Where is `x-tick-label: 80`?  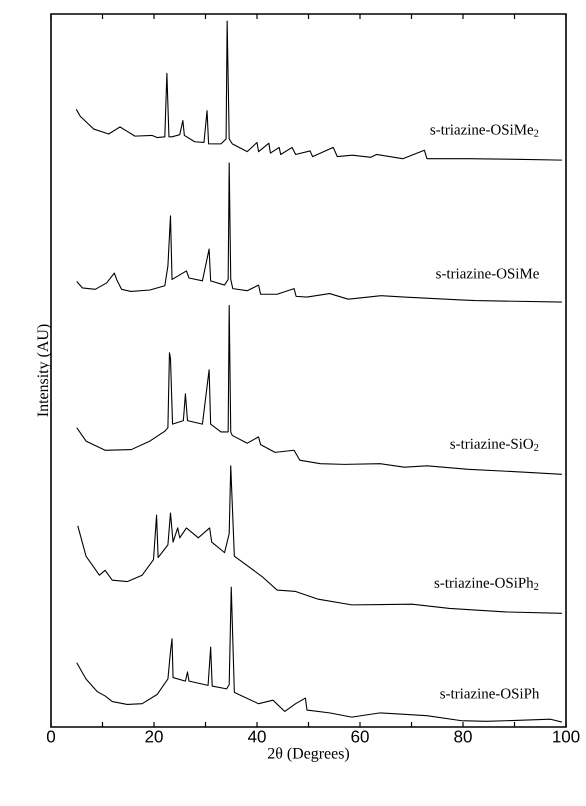
x-tick-label: 80 is located at coordinates (463, 736).